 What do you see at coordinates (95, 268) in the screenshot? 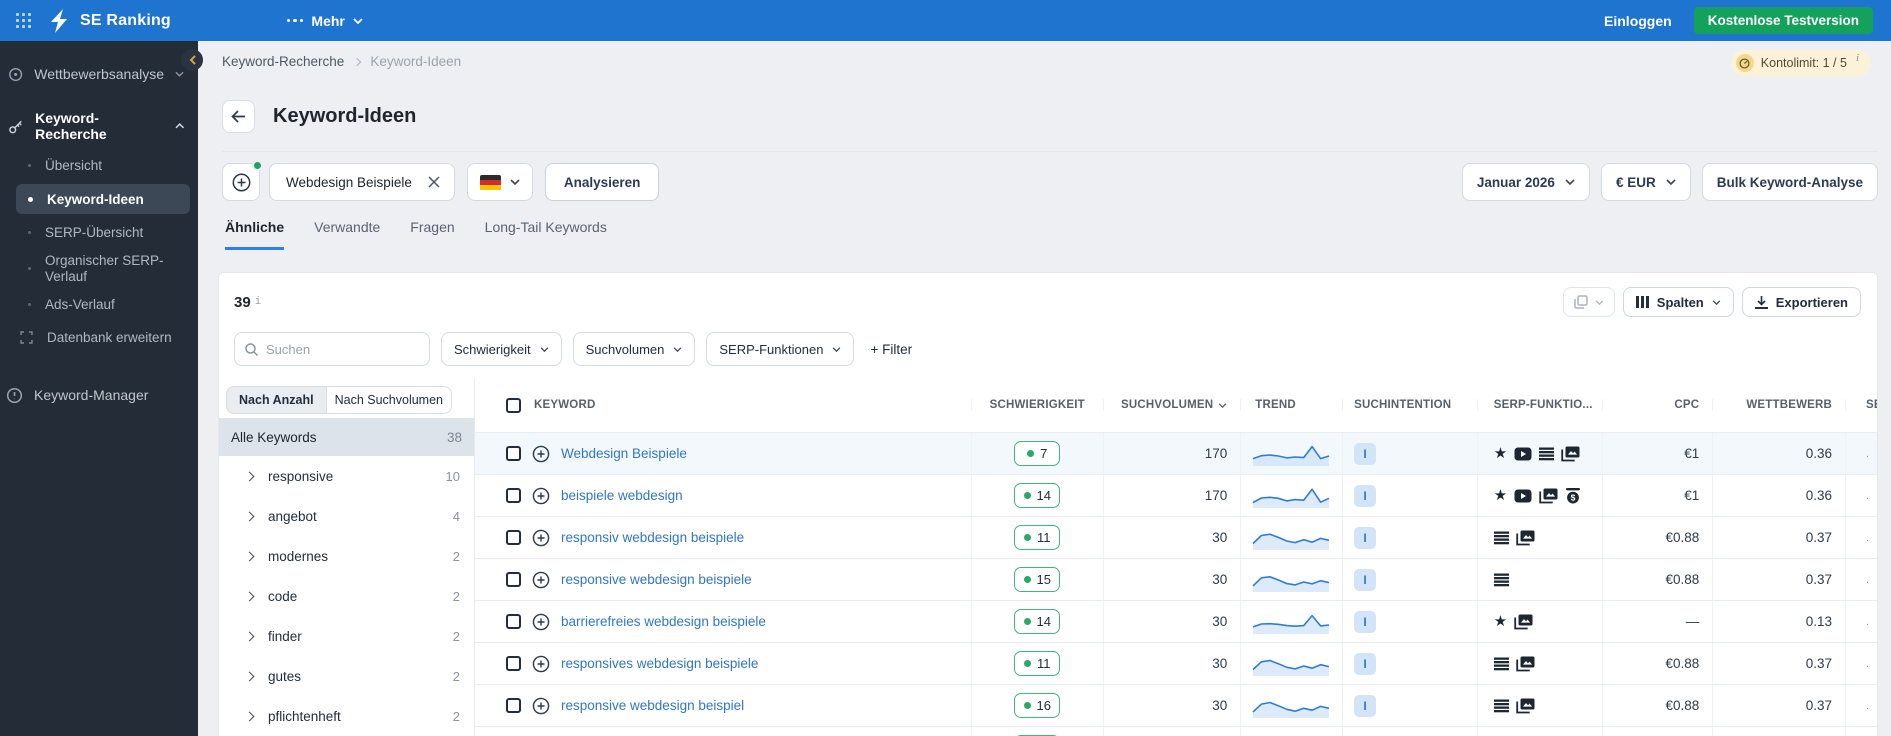
I see `sidebar-item-organischer-serp-verlauf: Organischer SERP-Verlauf` at bounding box center [95, 268].